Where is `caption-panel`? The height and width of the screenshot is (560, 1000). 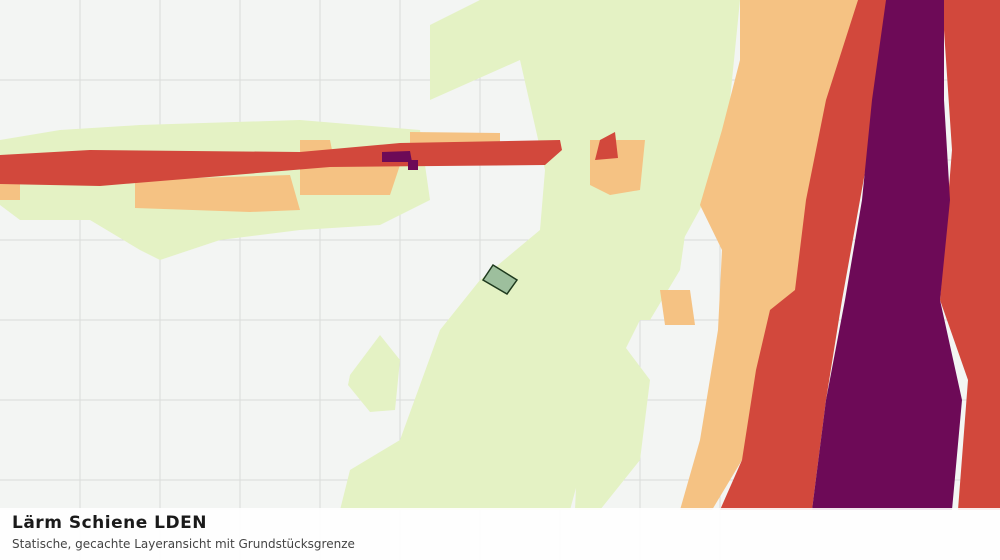 caption-panel is located at coordinates (500, 534).